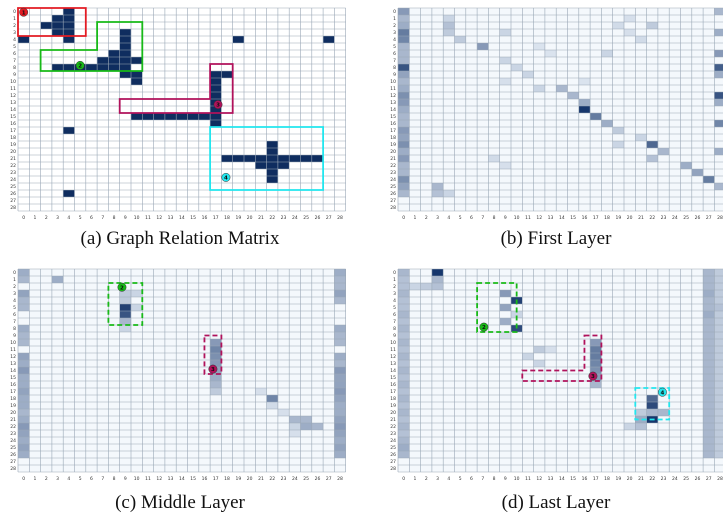 Image resolution: width=723 pixels, height=522 pixels. What do you see at coordinates (91, 479) in the screenshot?
I see `x-tick-label: 6` at bounding box center [91, 479].